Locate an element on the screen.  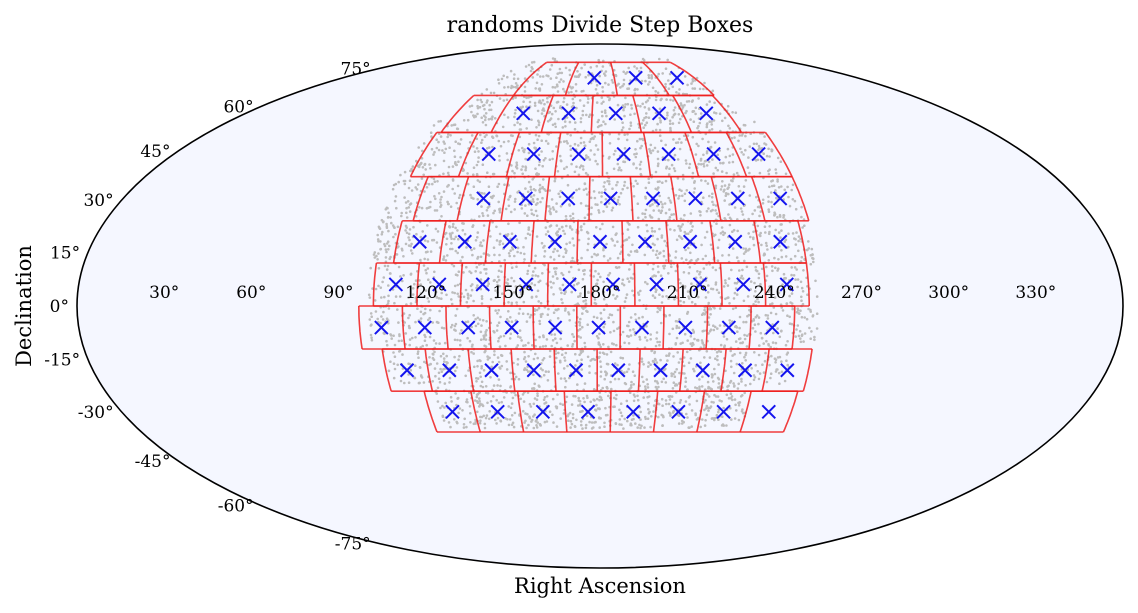
ra-tick-label: 330° is located at coordinates (1035, 293).